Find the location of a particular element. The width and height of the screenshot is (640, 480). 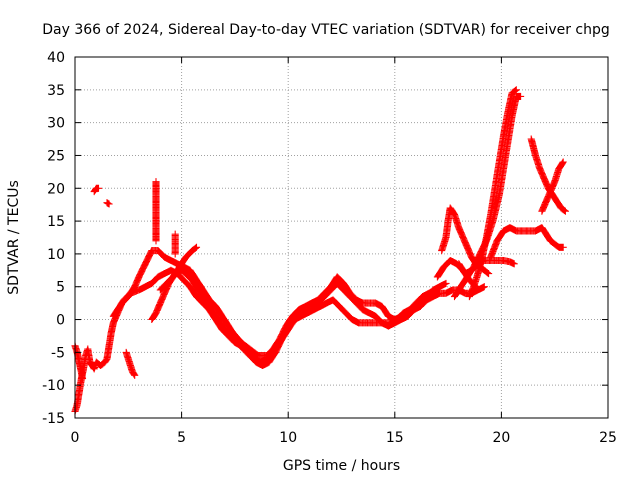

series-s18 is located at coordinates (552, 186).